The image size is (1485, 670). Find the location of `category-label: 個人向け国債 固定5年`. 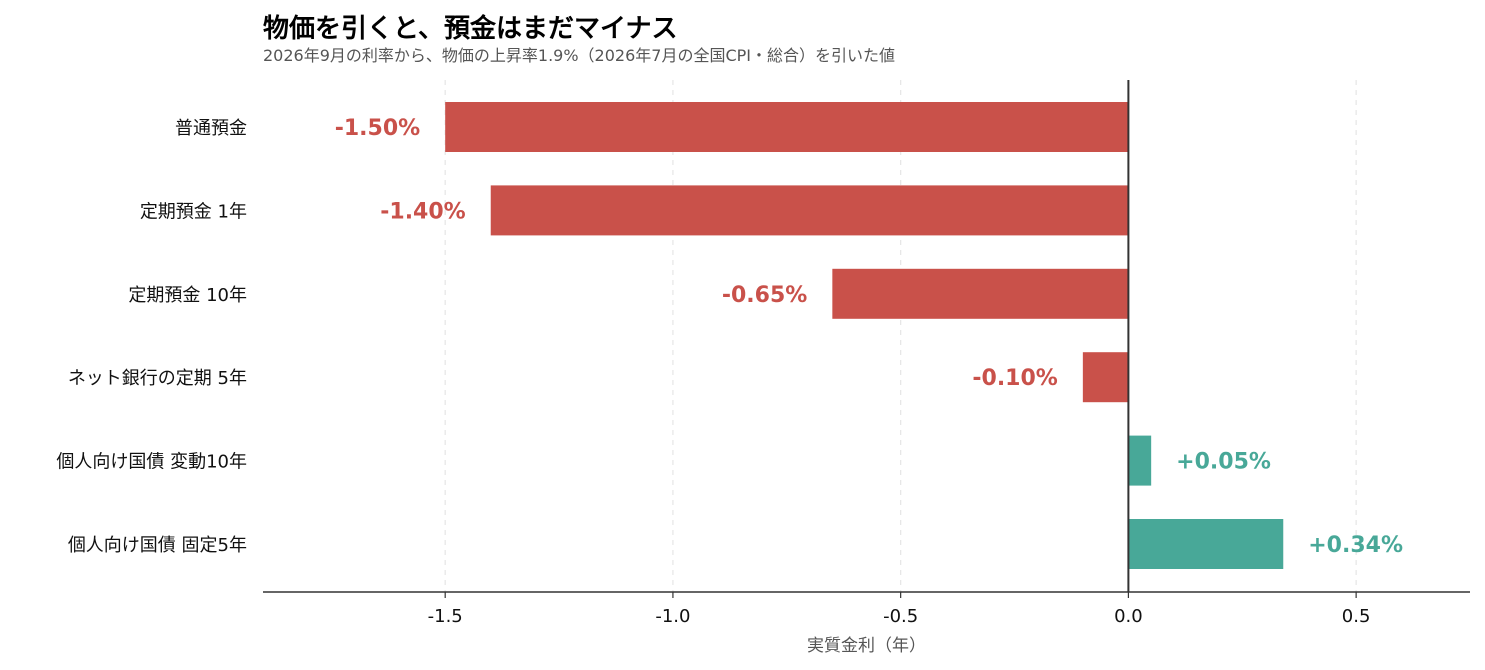

category-label: 個人向け国債 固定5年 is located at coordinates (157, 545).